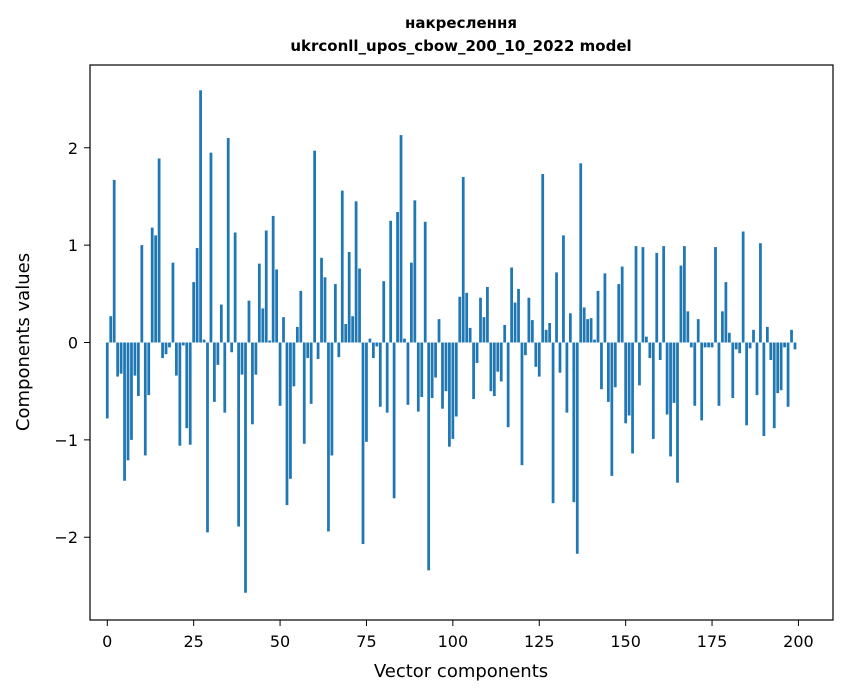 The width and height of the screenshot is (847, 696). What do you see at coordinates (458, 635) in the screenshot?
I see `x-axis-ticks: 0 25 50 75 100 125 150 175 200` at bounding box center [458, 635].